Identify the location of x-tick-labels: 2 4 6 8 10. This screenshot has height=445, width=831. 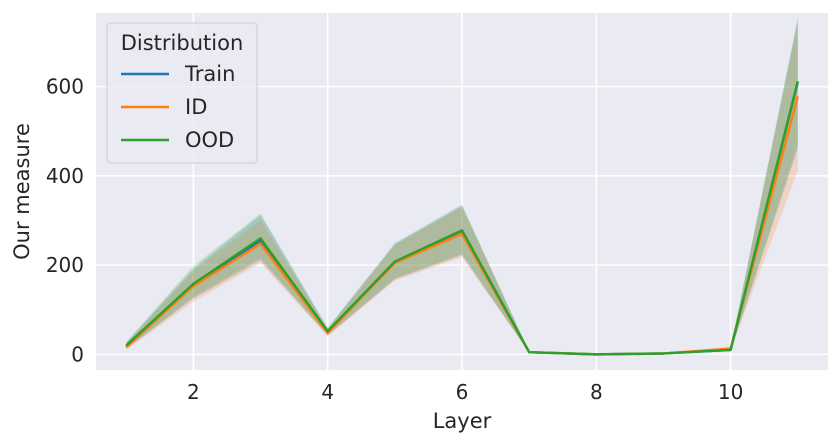
(465, 392).